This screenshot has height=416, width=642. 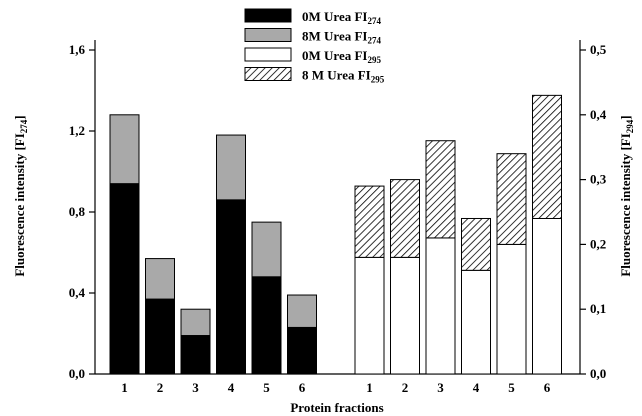 I want to click on left-tick-label: 1,2, so click(x=77, y=130).